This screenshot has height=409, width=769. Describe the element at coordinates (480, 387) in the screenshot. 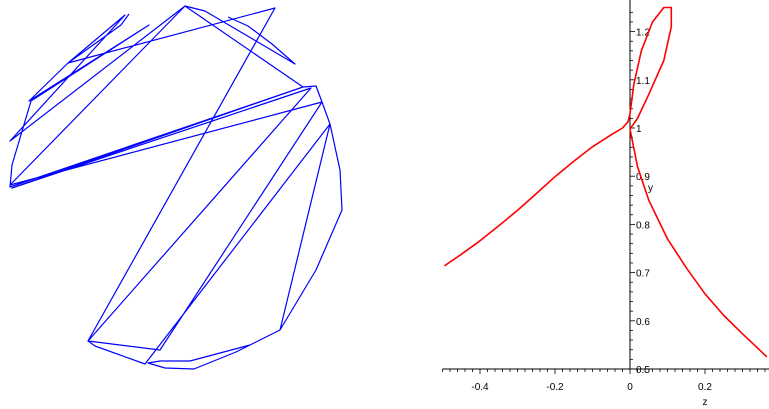

I see `x-tick-label: -0.4` at that location.